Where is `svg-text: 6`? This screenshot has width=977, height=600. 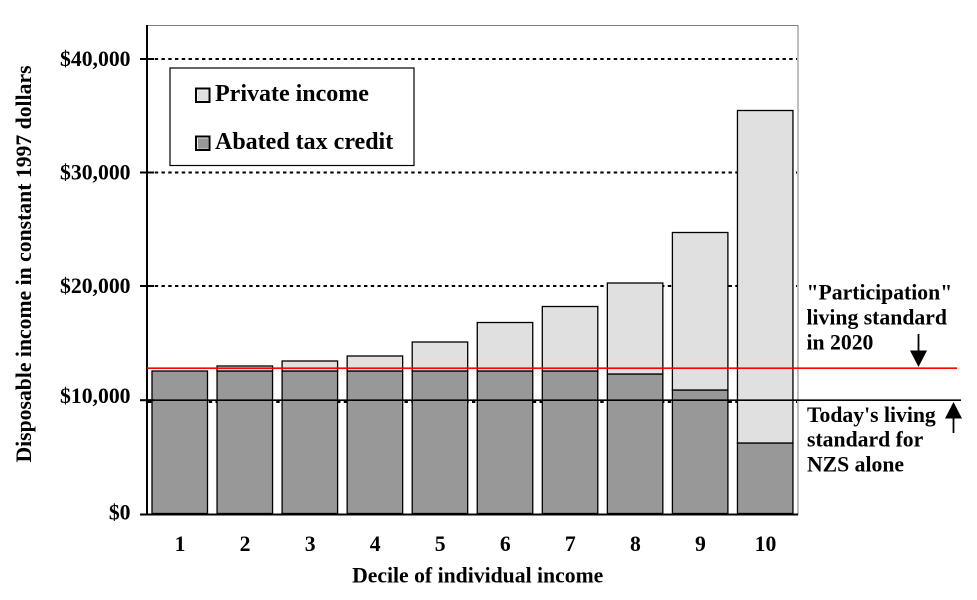 svg-text: 6 is located at coordinates (505, 544).